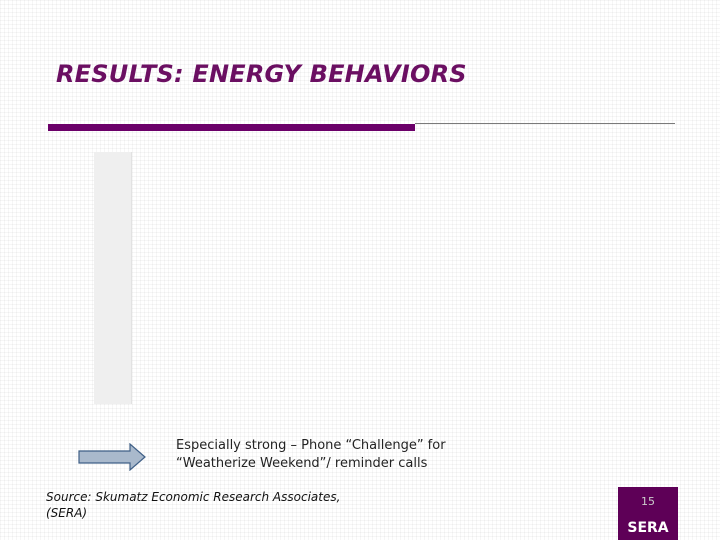  What do you see at coordinates (112, 457) in the screenshot?
I see `right-arrow-icon` at bounding box center [112, 457].